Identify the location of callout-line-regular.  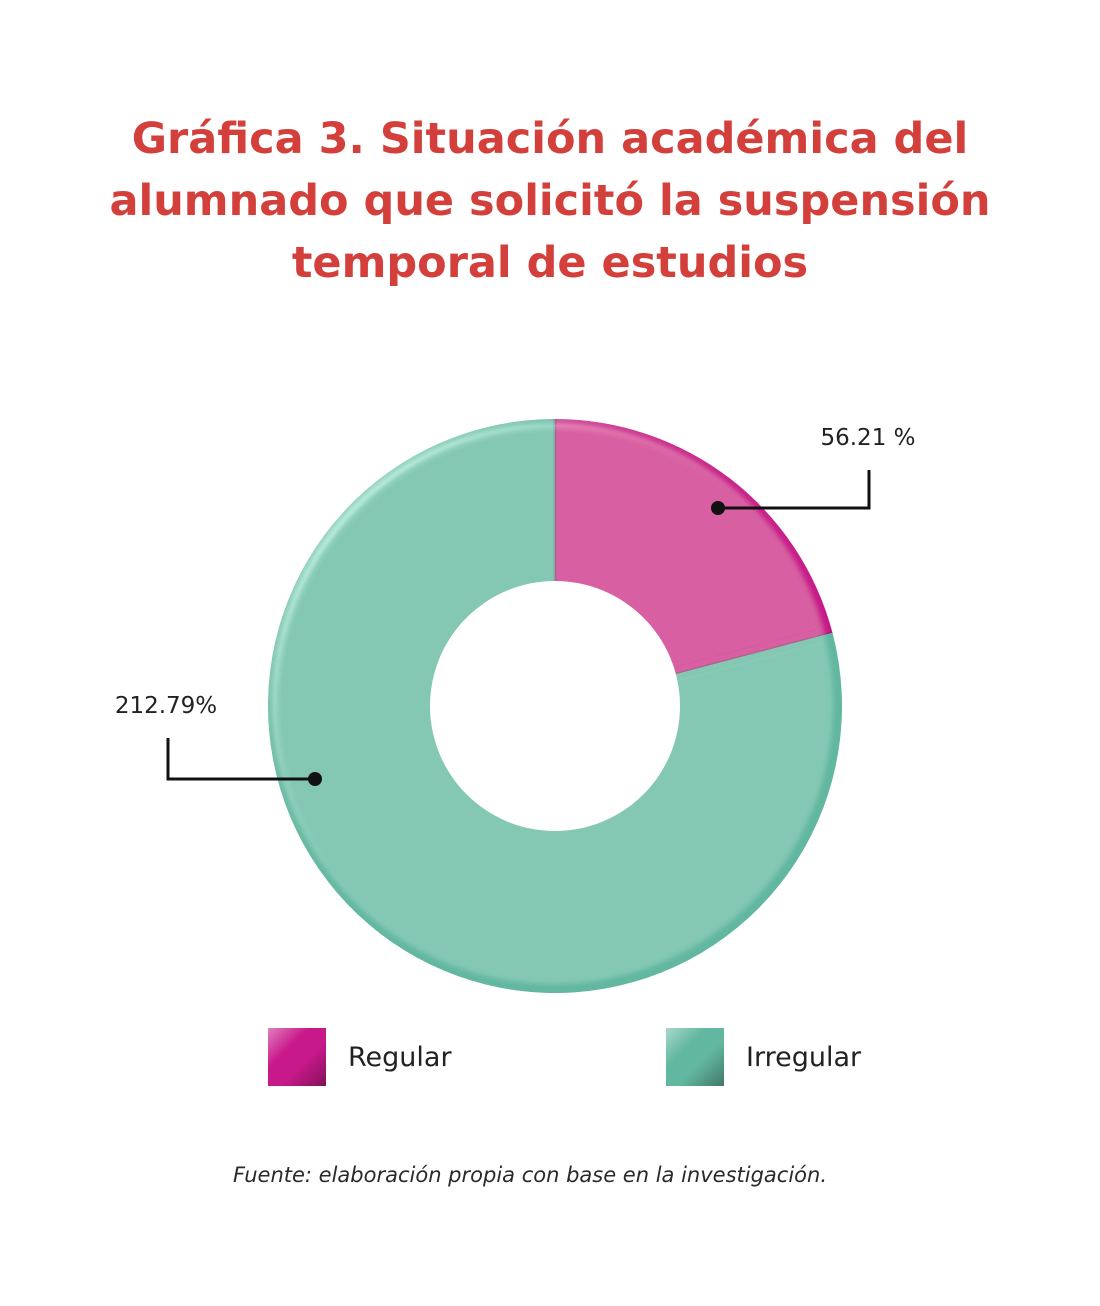
(794, 490).